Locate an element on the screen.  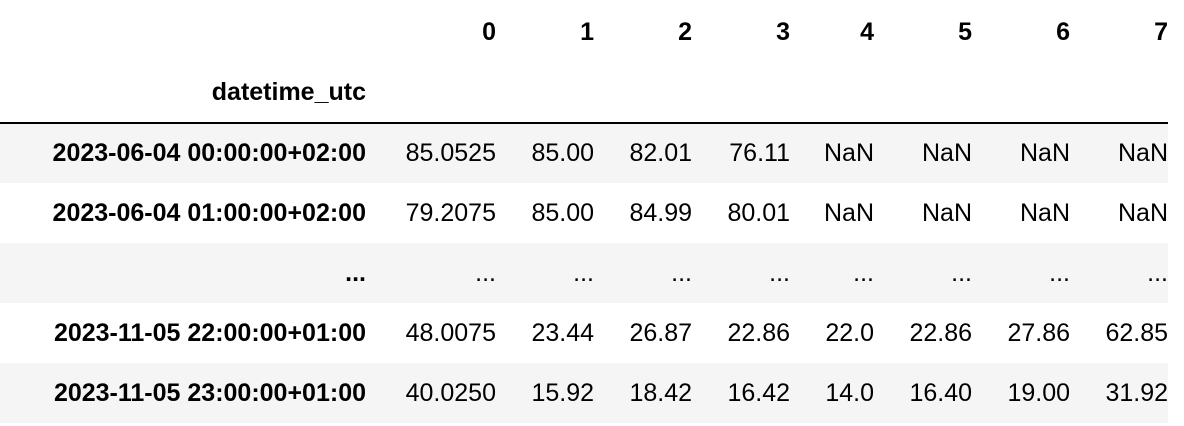
row-index: 2023-06-04 01:00:00+02:00 is located at coordinates (209, 212).